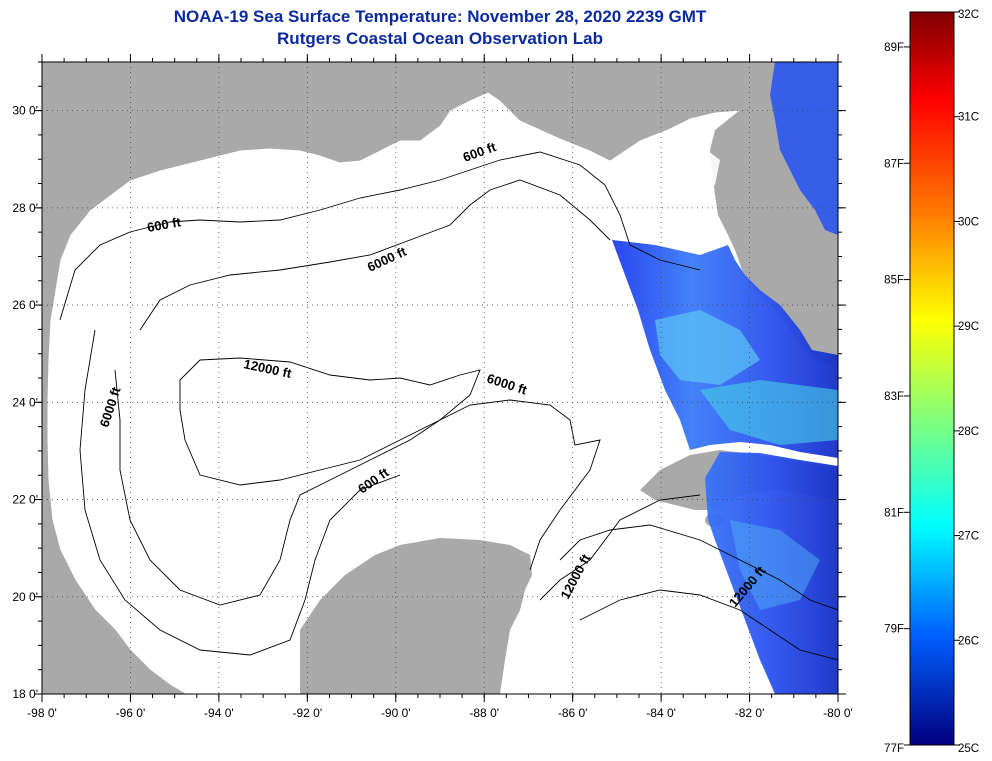 Image resolution: width=992 pixels, height=761 pixels. What do you see at coordinates (25, 208) in the screenshot?
I see `y-tick-label: 28 0'` at bounding box center [25, 208].